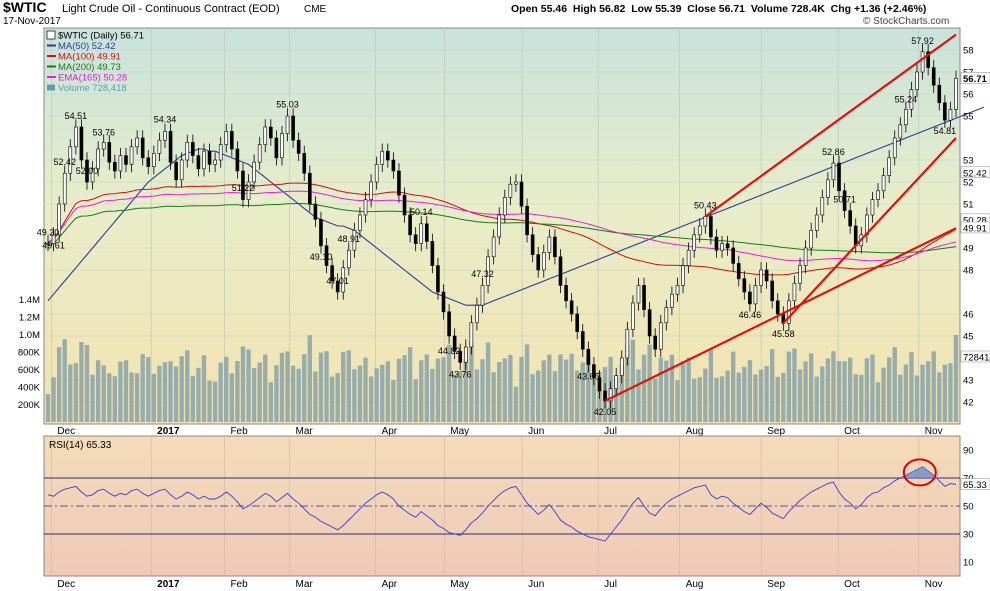 The width and height of the screenshot is (990, 591). What do you see at coordinates (975, 228) in the screenshot?
I see `last-value-label: 49.91` at bounding box center [975, 228].